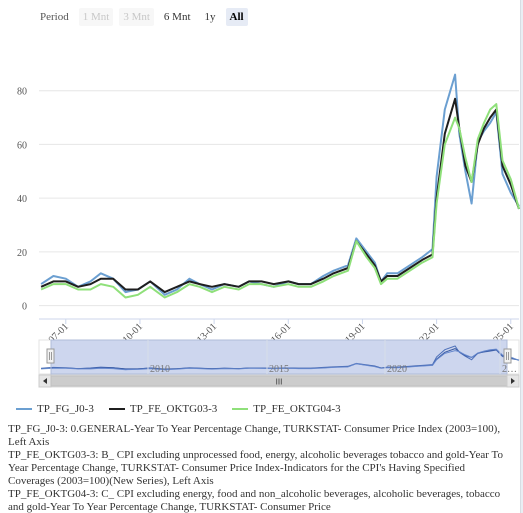 This screenshot has width=523, height=513. I want to click on legend-label-tp-fe-oktg03-3: TP_FE_OKTG03-3, so click(173, 409).